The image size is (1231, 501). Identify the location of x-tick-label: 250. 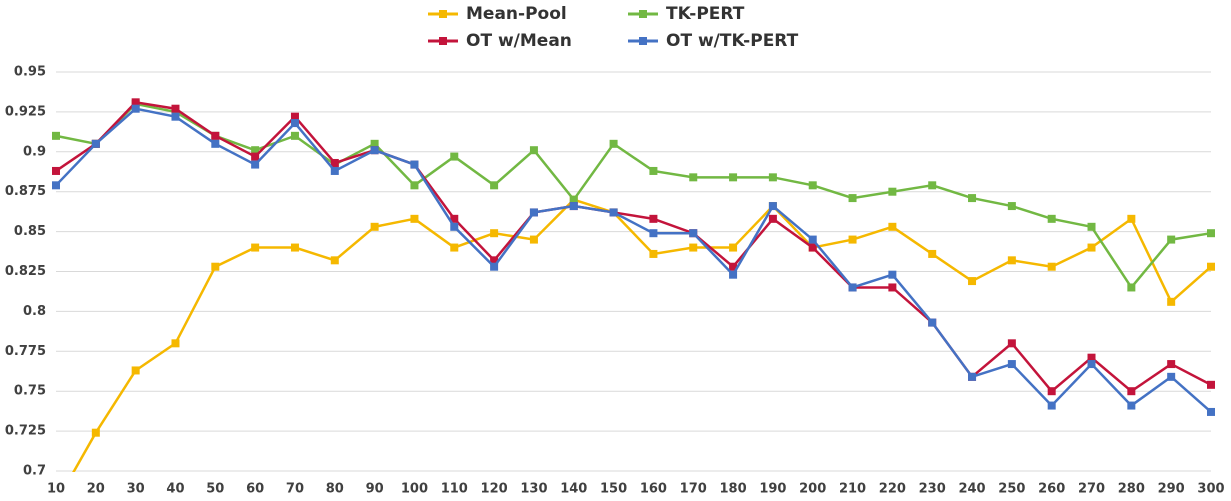
(1011, 489).